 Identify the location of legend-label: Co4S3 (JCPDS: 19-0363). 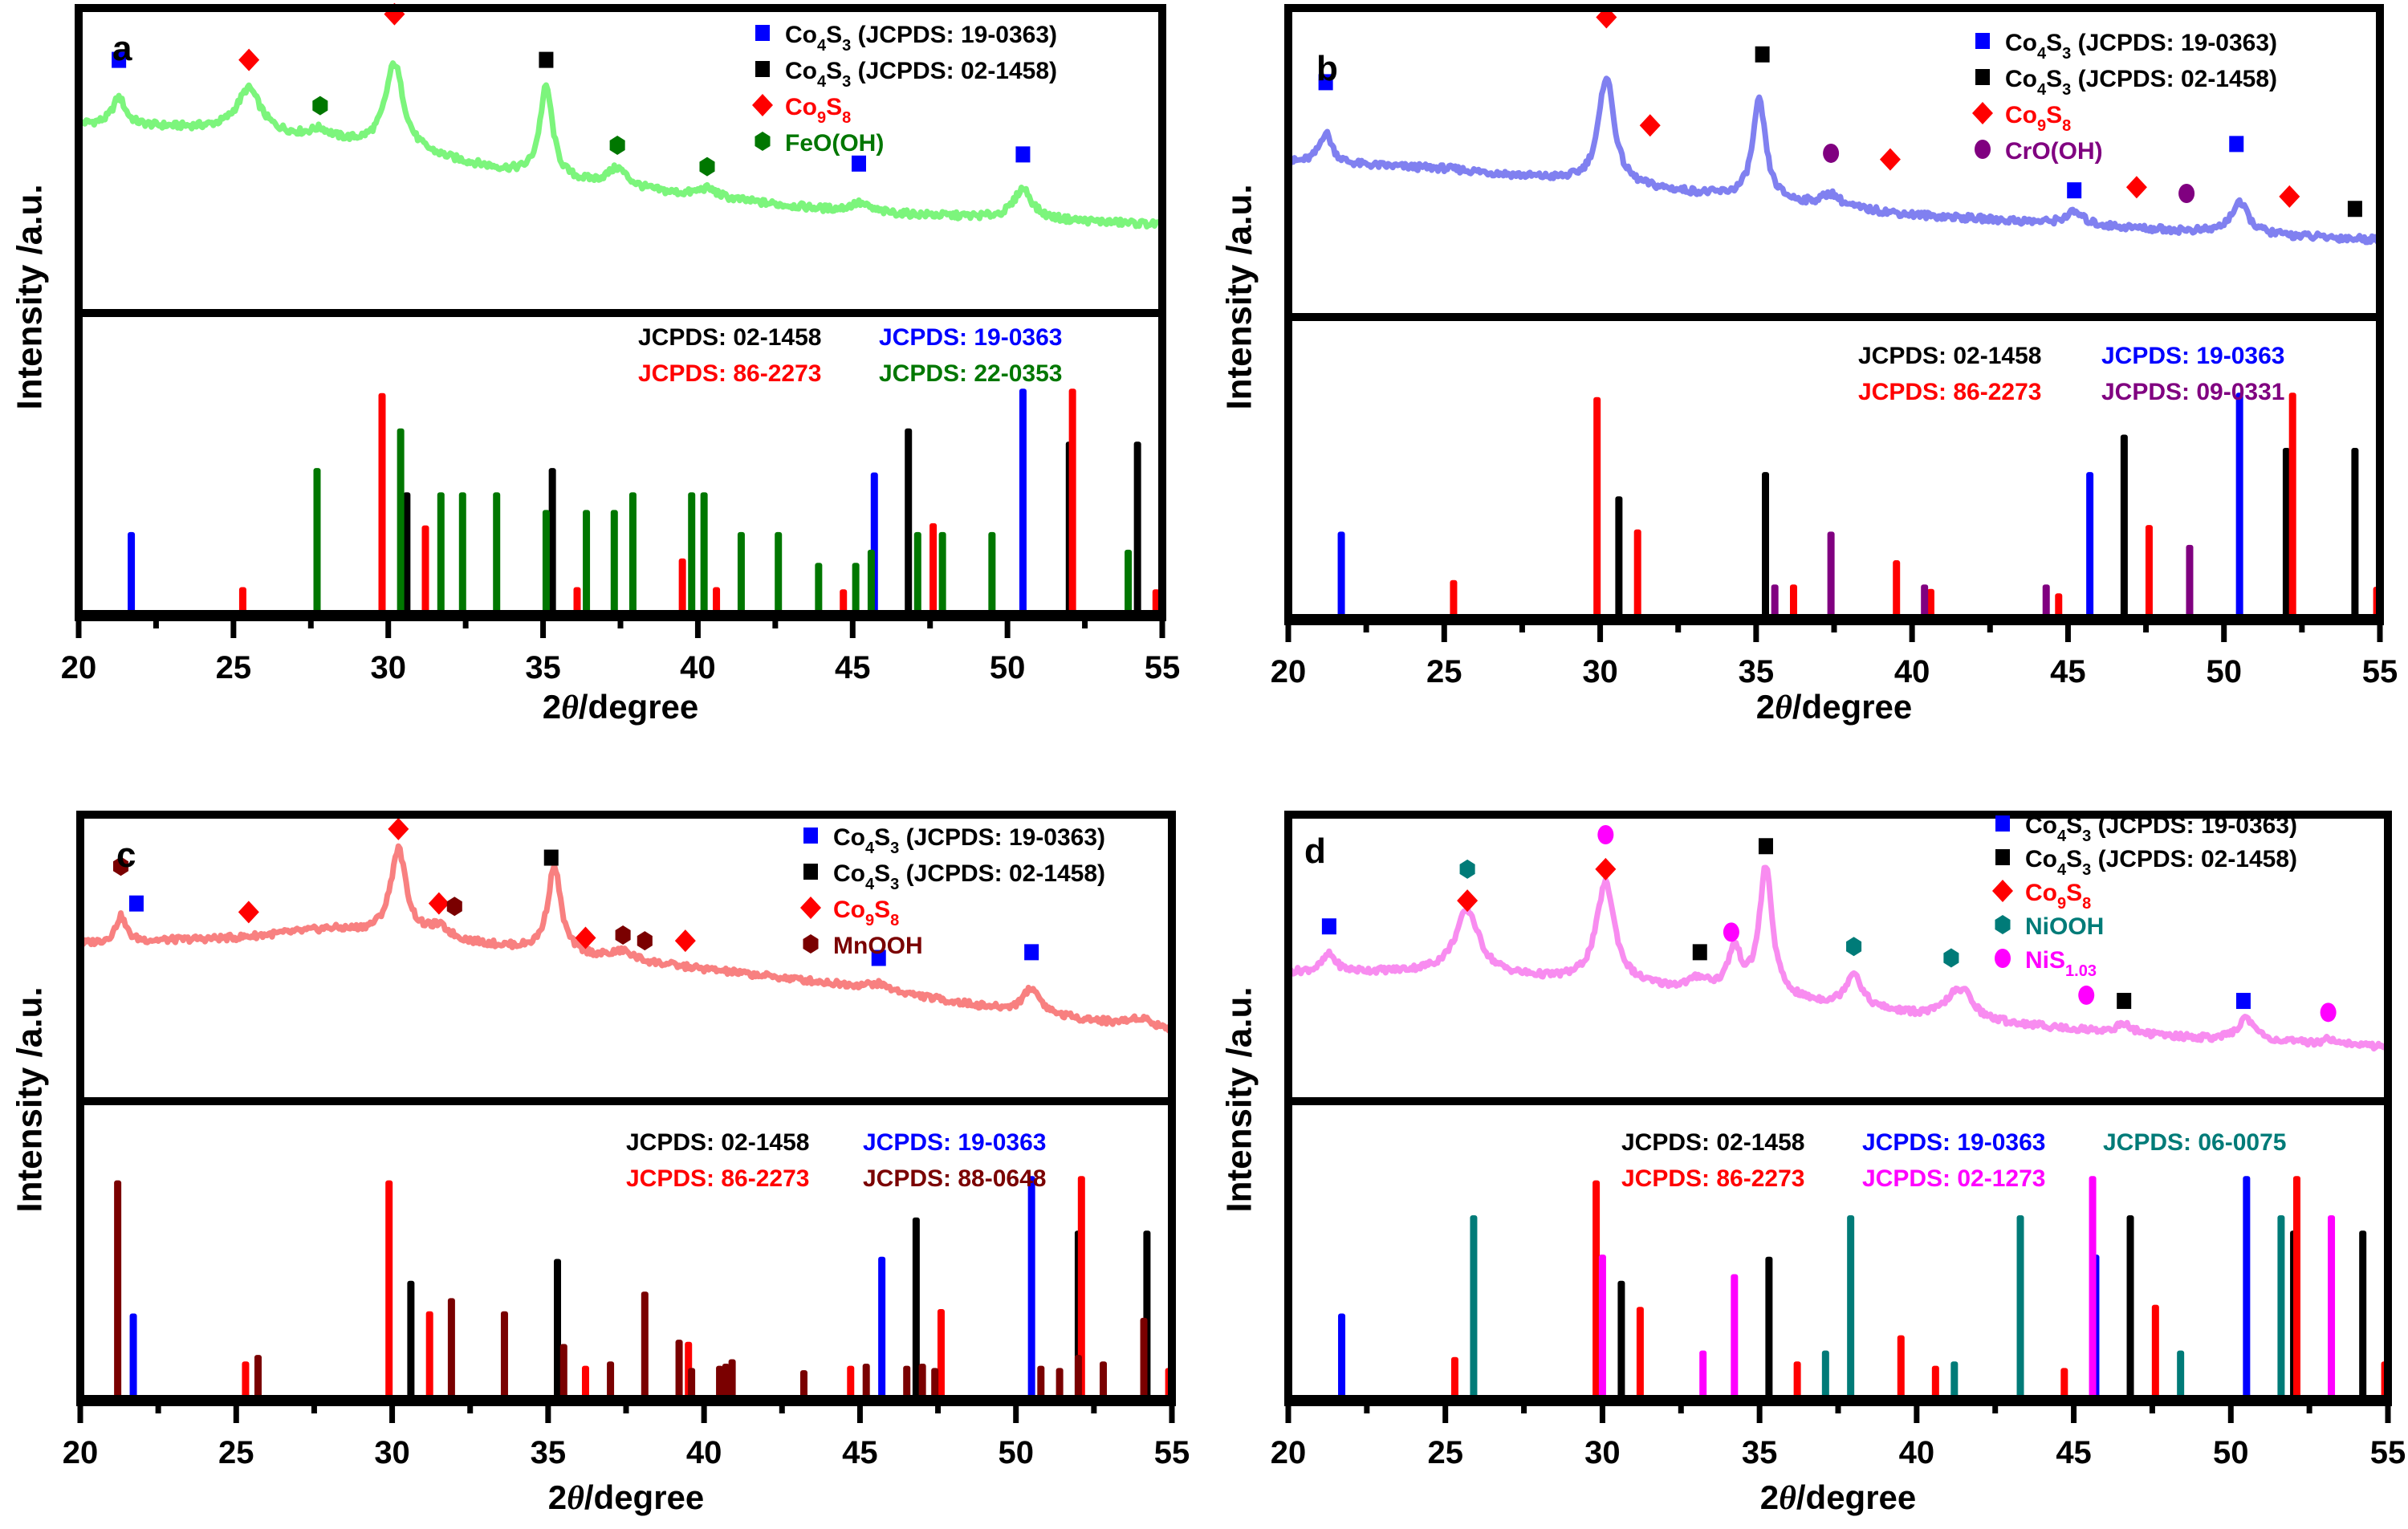
(969, 840).